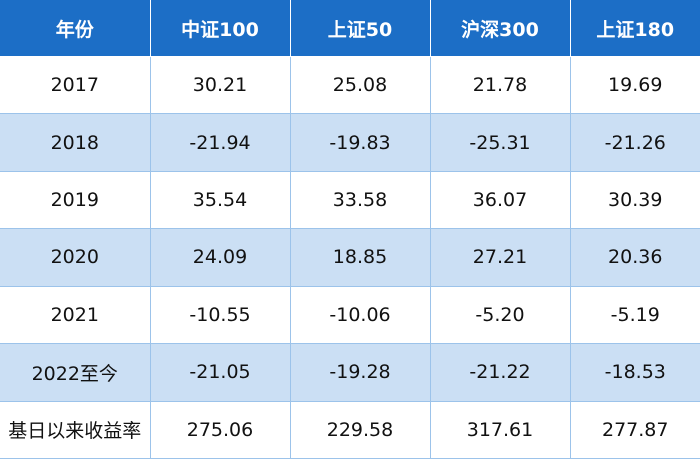  What do you see at coordinates (220, 85) in the screenshot?
I see `table-cell: 30.21` at bounding box center [220, 85].